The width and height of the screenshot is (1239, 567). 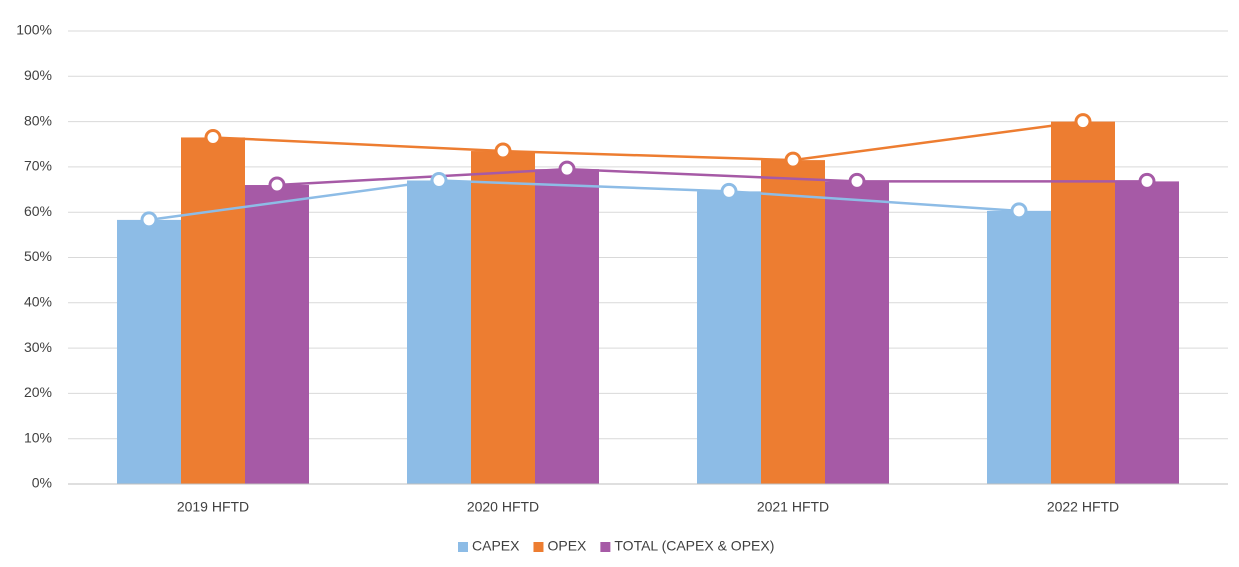 I want to click on x-tick-label: 2022 HFTD, so click(x=1083, y=507).